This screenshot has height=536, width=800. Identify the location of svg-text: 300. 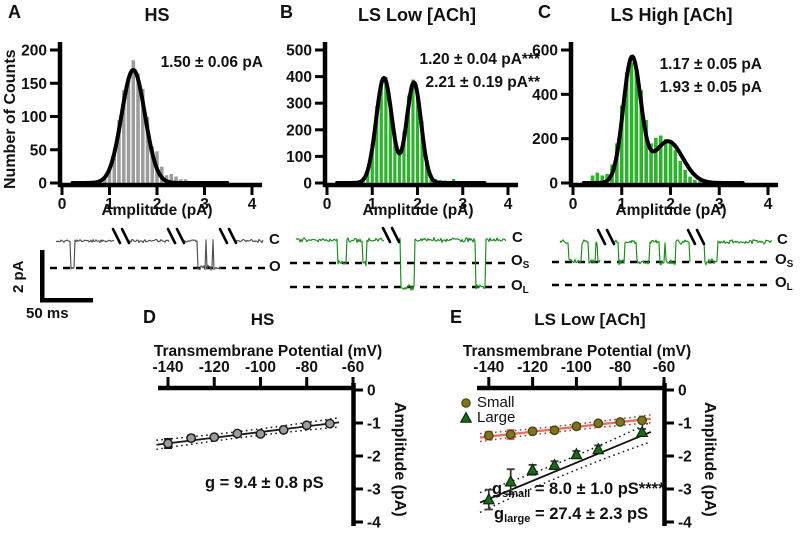
(299, 104).